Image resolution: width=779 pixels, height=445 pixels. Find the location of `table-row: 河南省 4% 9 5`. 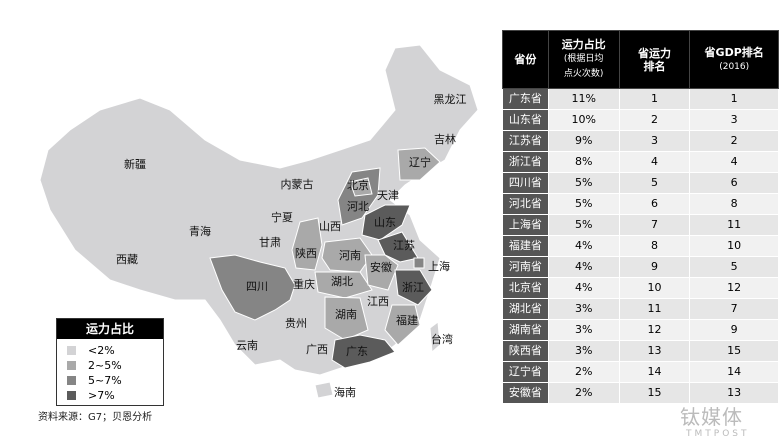

table-row: 河南省 4% 9 5 is located at coordinates (640, 267).